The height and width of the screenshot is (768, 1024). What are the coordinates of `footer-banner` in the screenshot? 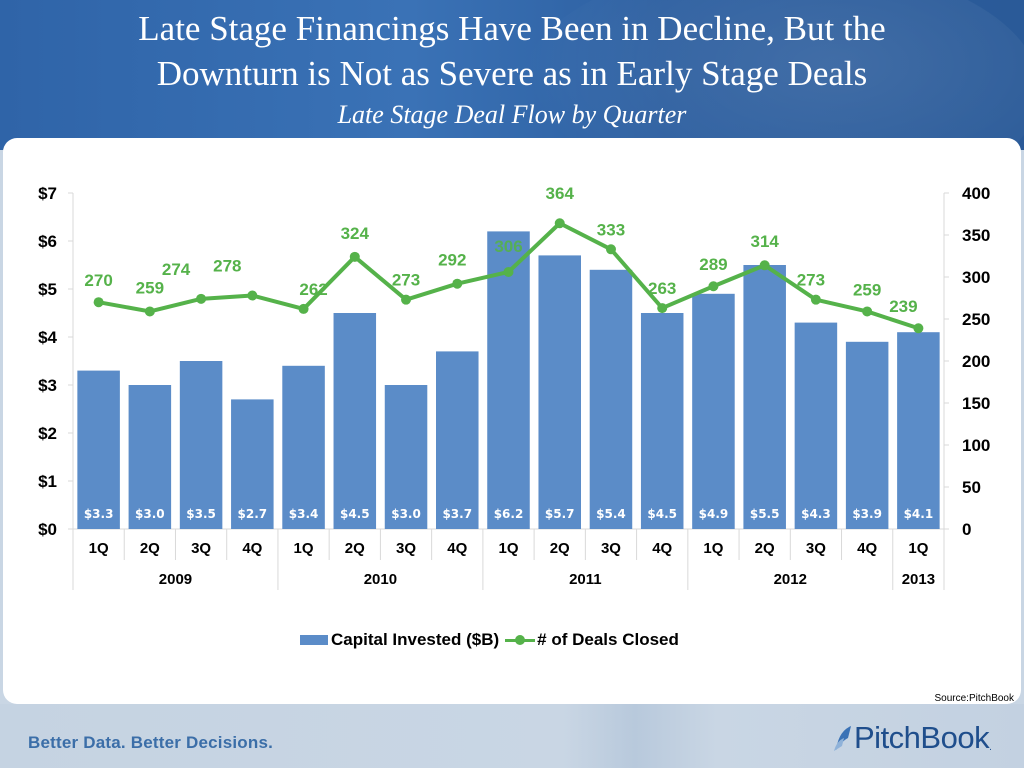 It's located at (512, 736).